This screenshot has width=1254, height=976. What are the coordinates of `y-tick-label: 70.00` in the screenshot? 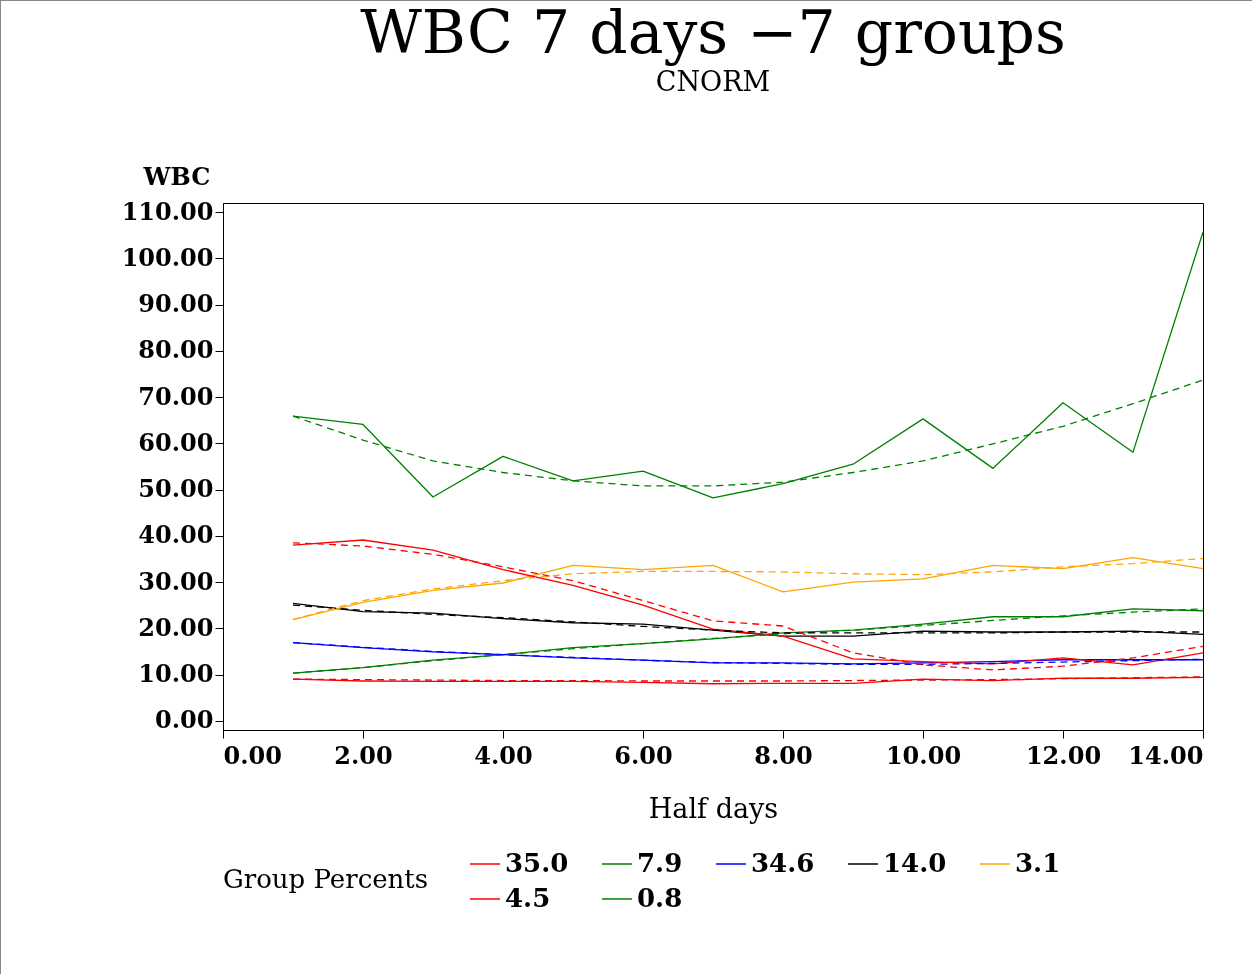 It's located at (176, 396).